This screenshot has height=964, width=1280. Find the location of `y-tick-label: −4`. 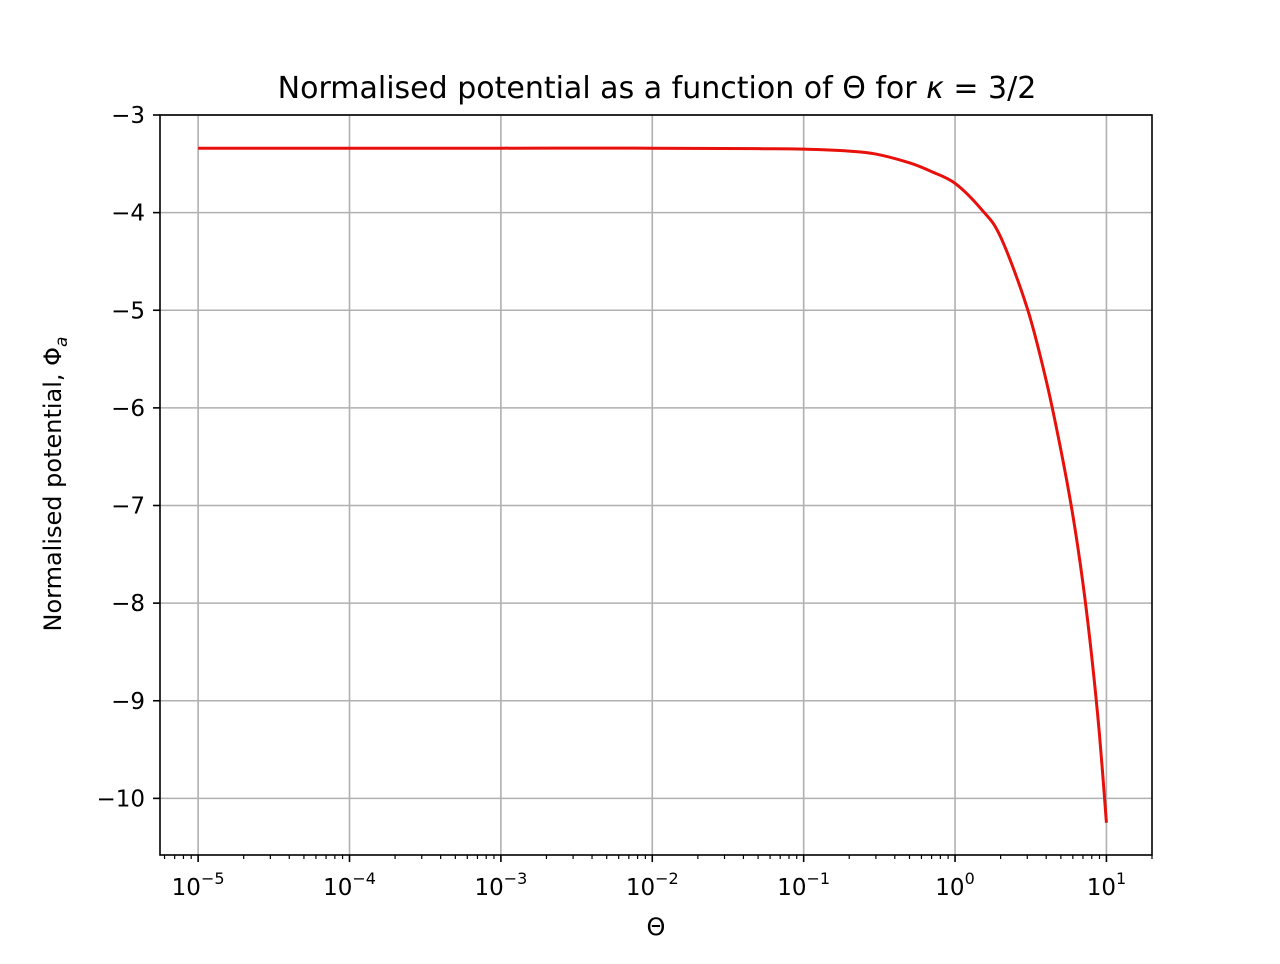

y-tick-label: −4 is located at coordinates (128, 214).